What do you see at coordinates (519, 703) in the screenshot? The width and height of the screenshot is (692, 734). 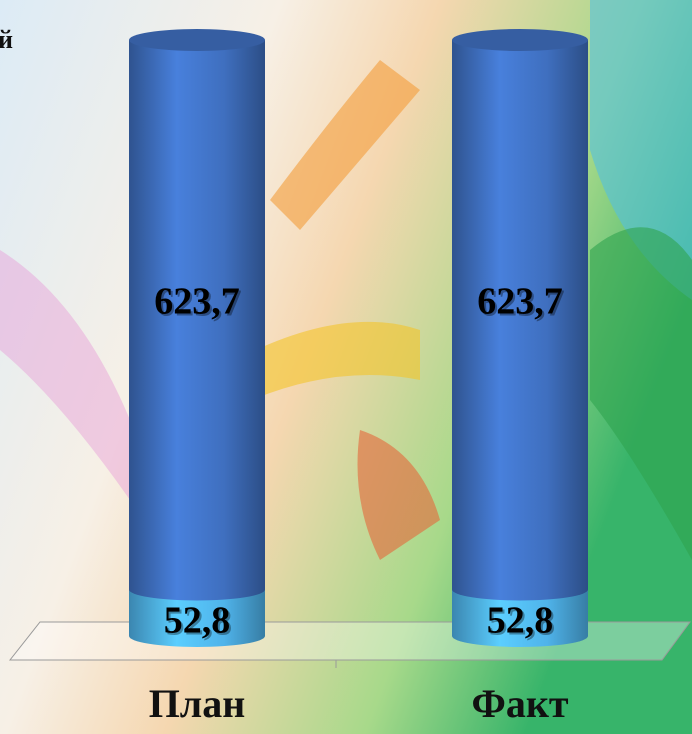 I see `x-tick-label: Факт` at bounding box center [519, 703].